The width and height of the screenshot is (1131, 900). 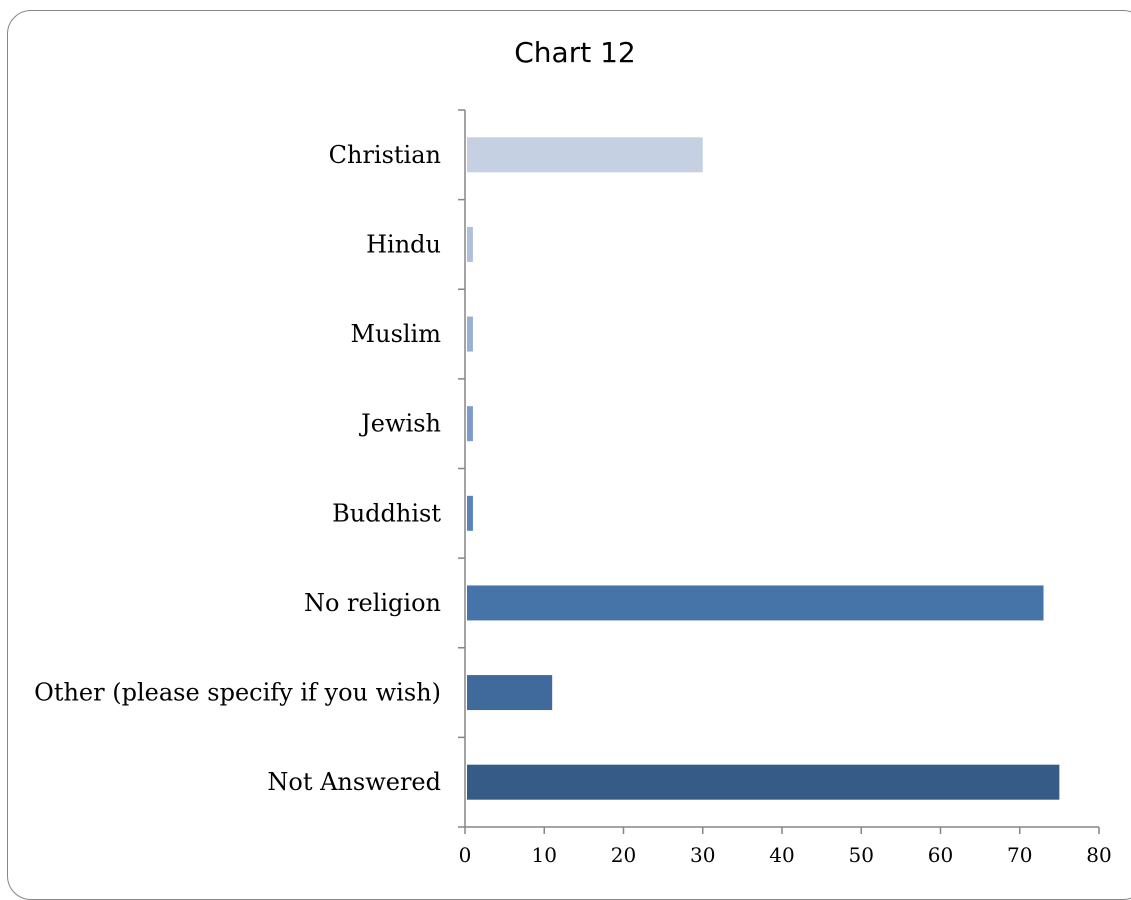 What do you see at coordinates (465, 855) in the screenshot?
I see `x-tick-label: 0` at bounding box center [465, 855].